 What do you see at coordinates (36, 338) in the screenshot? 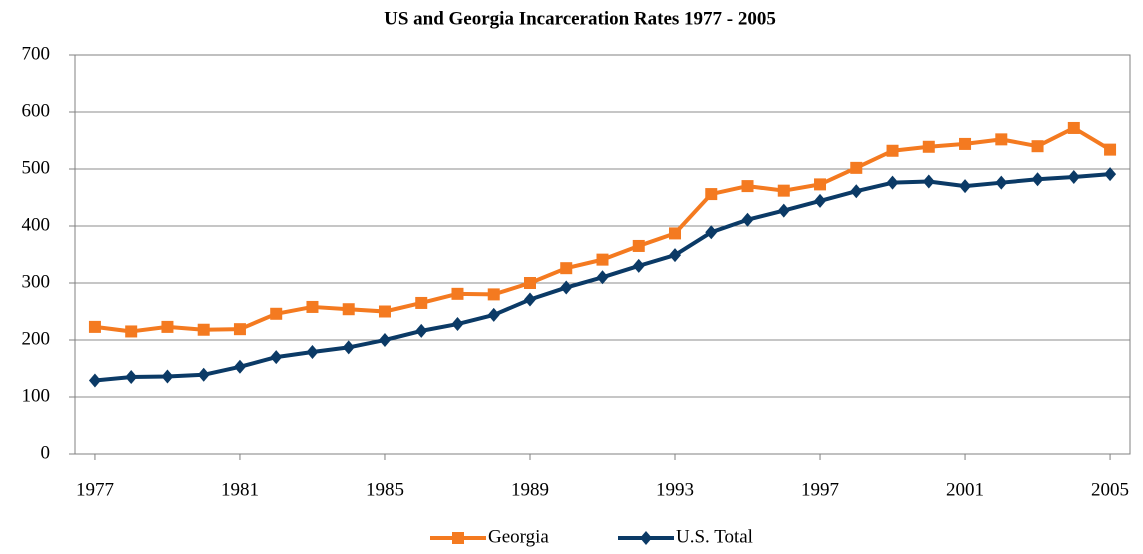
I see `y-tick-label: 200` at bounding box center [36, 338].